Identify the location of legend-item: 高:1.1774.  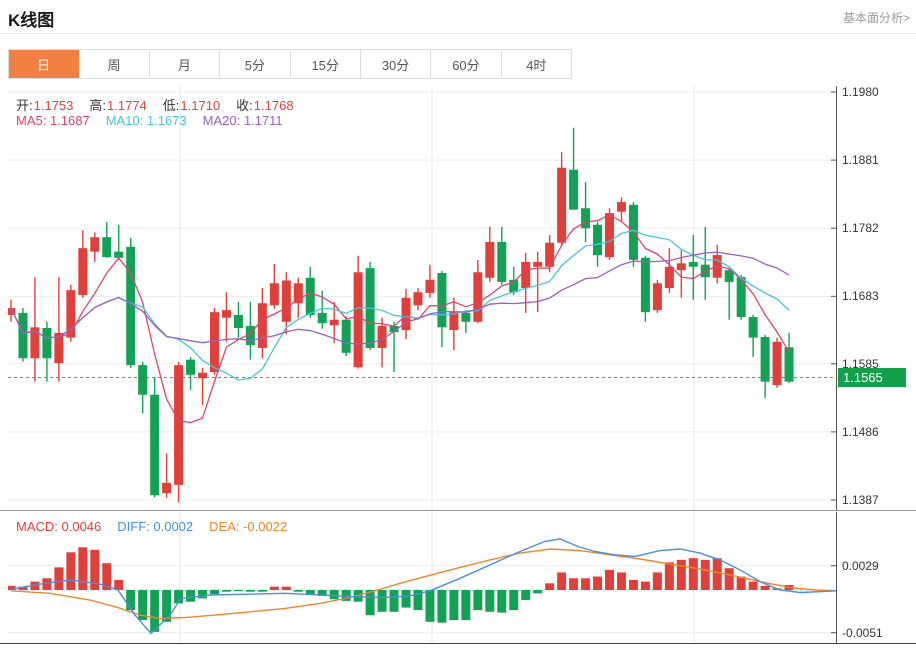
(118, 105).